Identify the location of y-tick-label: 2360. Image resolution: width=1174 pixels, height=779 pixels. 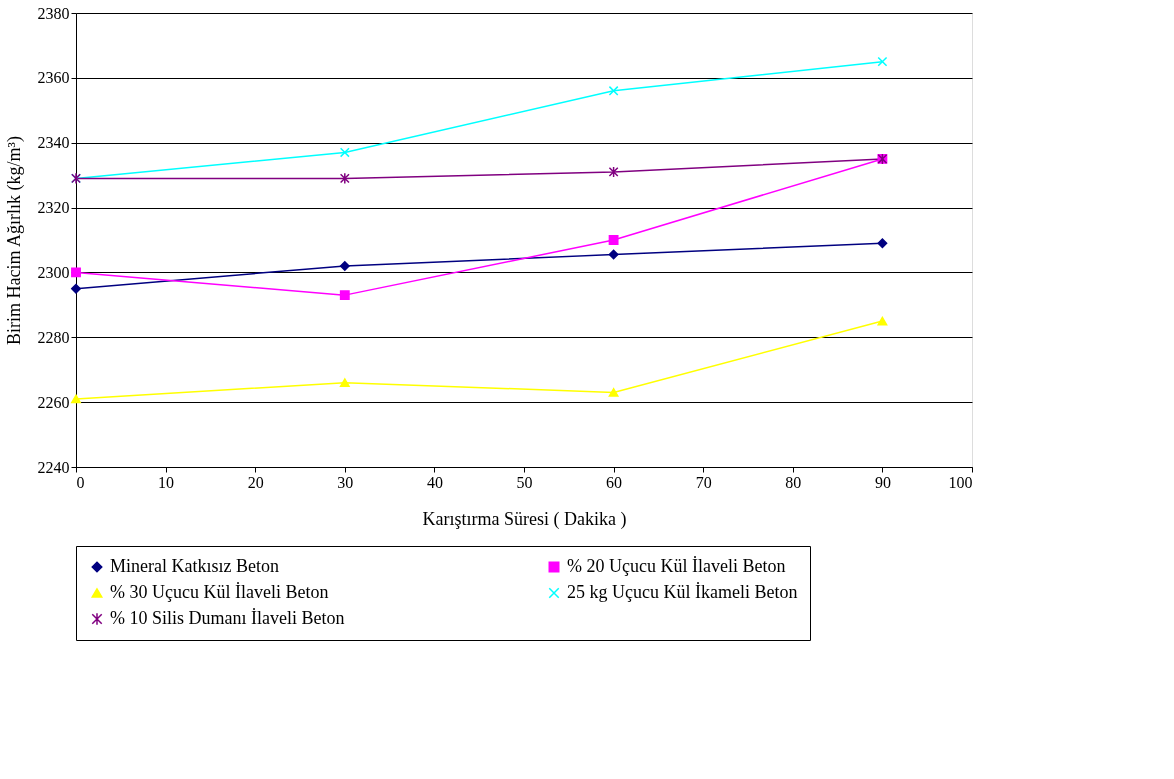
(53, 78).